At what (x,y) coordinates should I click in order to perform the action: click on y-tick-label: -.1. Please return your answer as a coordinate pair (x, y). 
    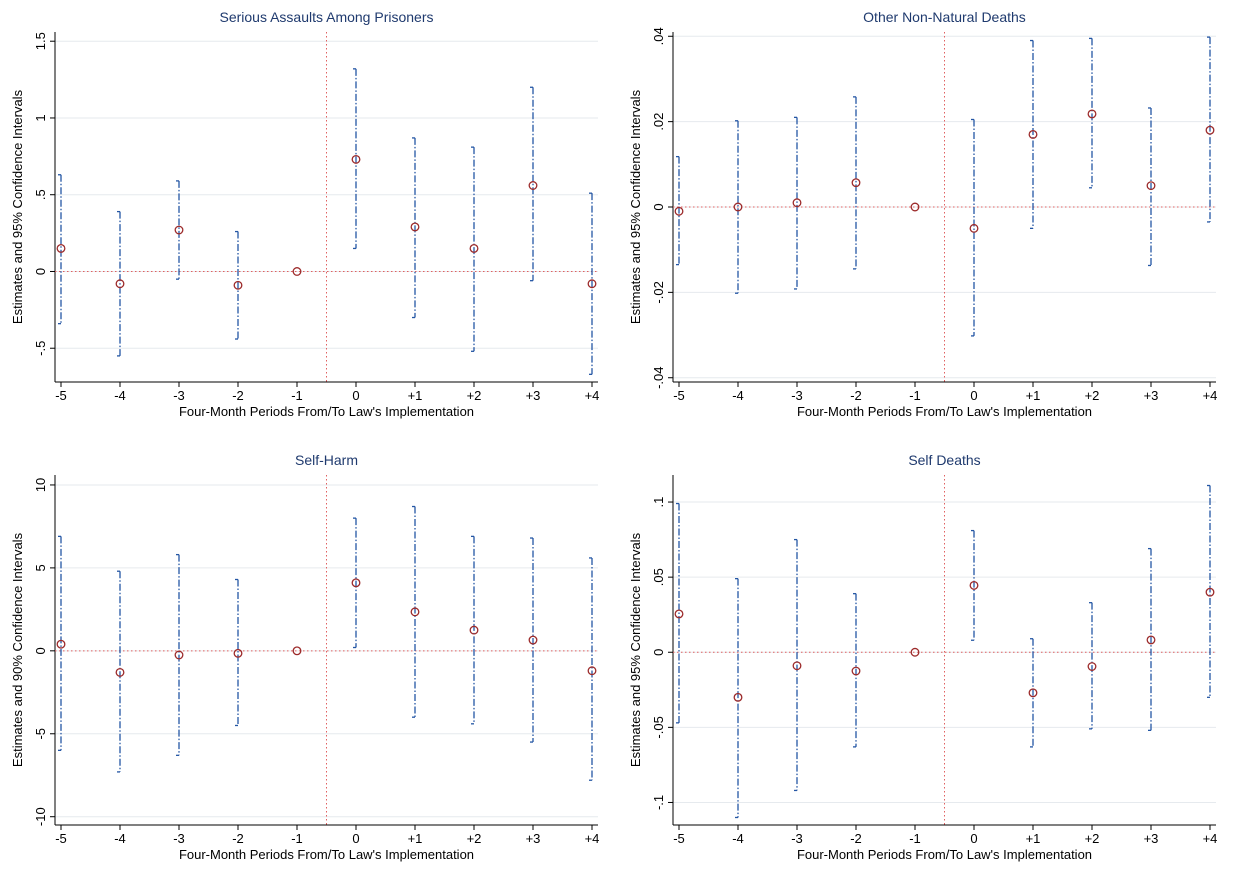
    Looking at the image, I should click on (658, 802).